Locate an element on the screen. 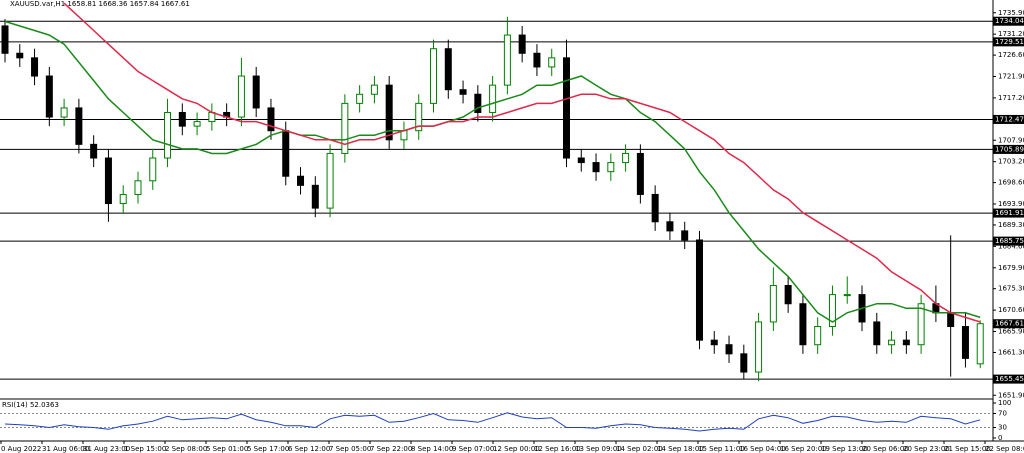  x-tick-label: 12 Sep 16:00 is located at coordinates (557, 449).